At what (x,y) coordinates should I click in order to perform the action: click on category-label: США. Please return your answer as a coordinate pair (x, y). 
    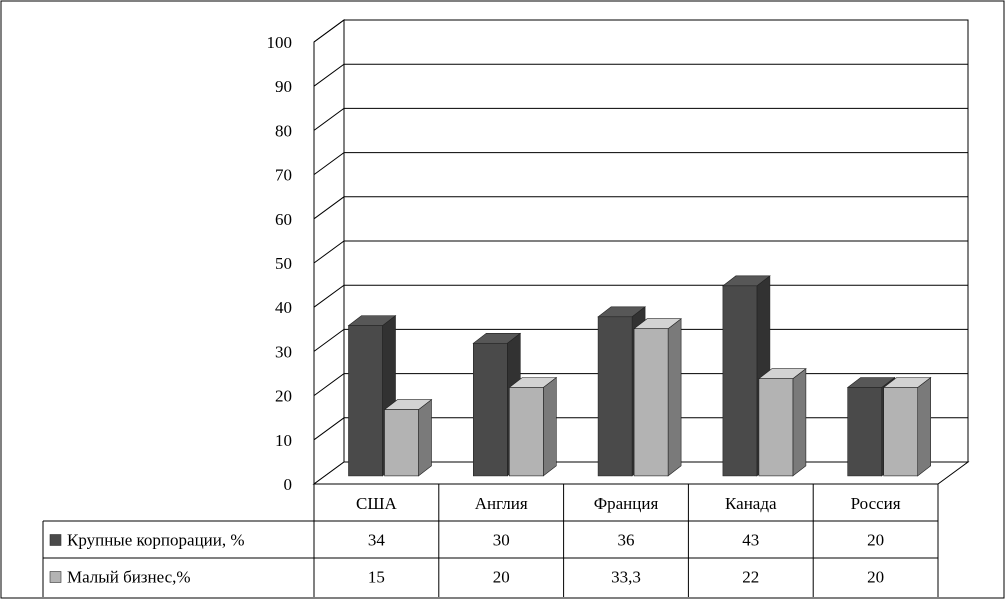
    Looking at the image, I should click on (376, 503).